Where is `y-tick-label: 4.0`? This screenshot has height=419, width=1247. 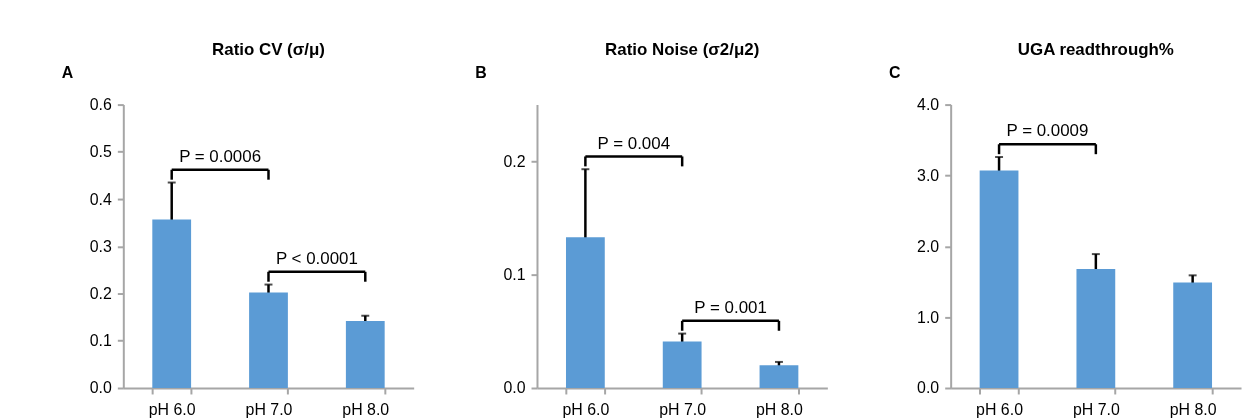
y-tick-label: 4.0 is located at coordinates (928, 105).